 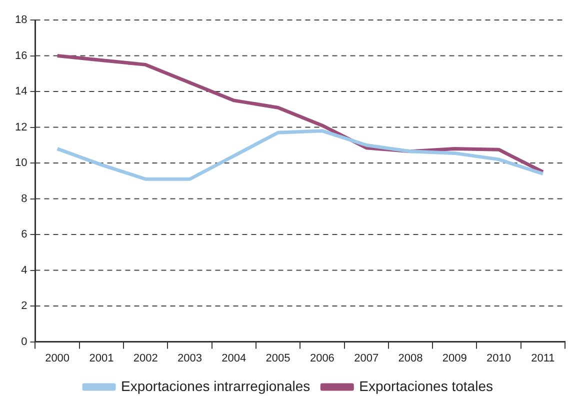 I want to click on x-tick-label: 2000, so click(x=57, y=358).